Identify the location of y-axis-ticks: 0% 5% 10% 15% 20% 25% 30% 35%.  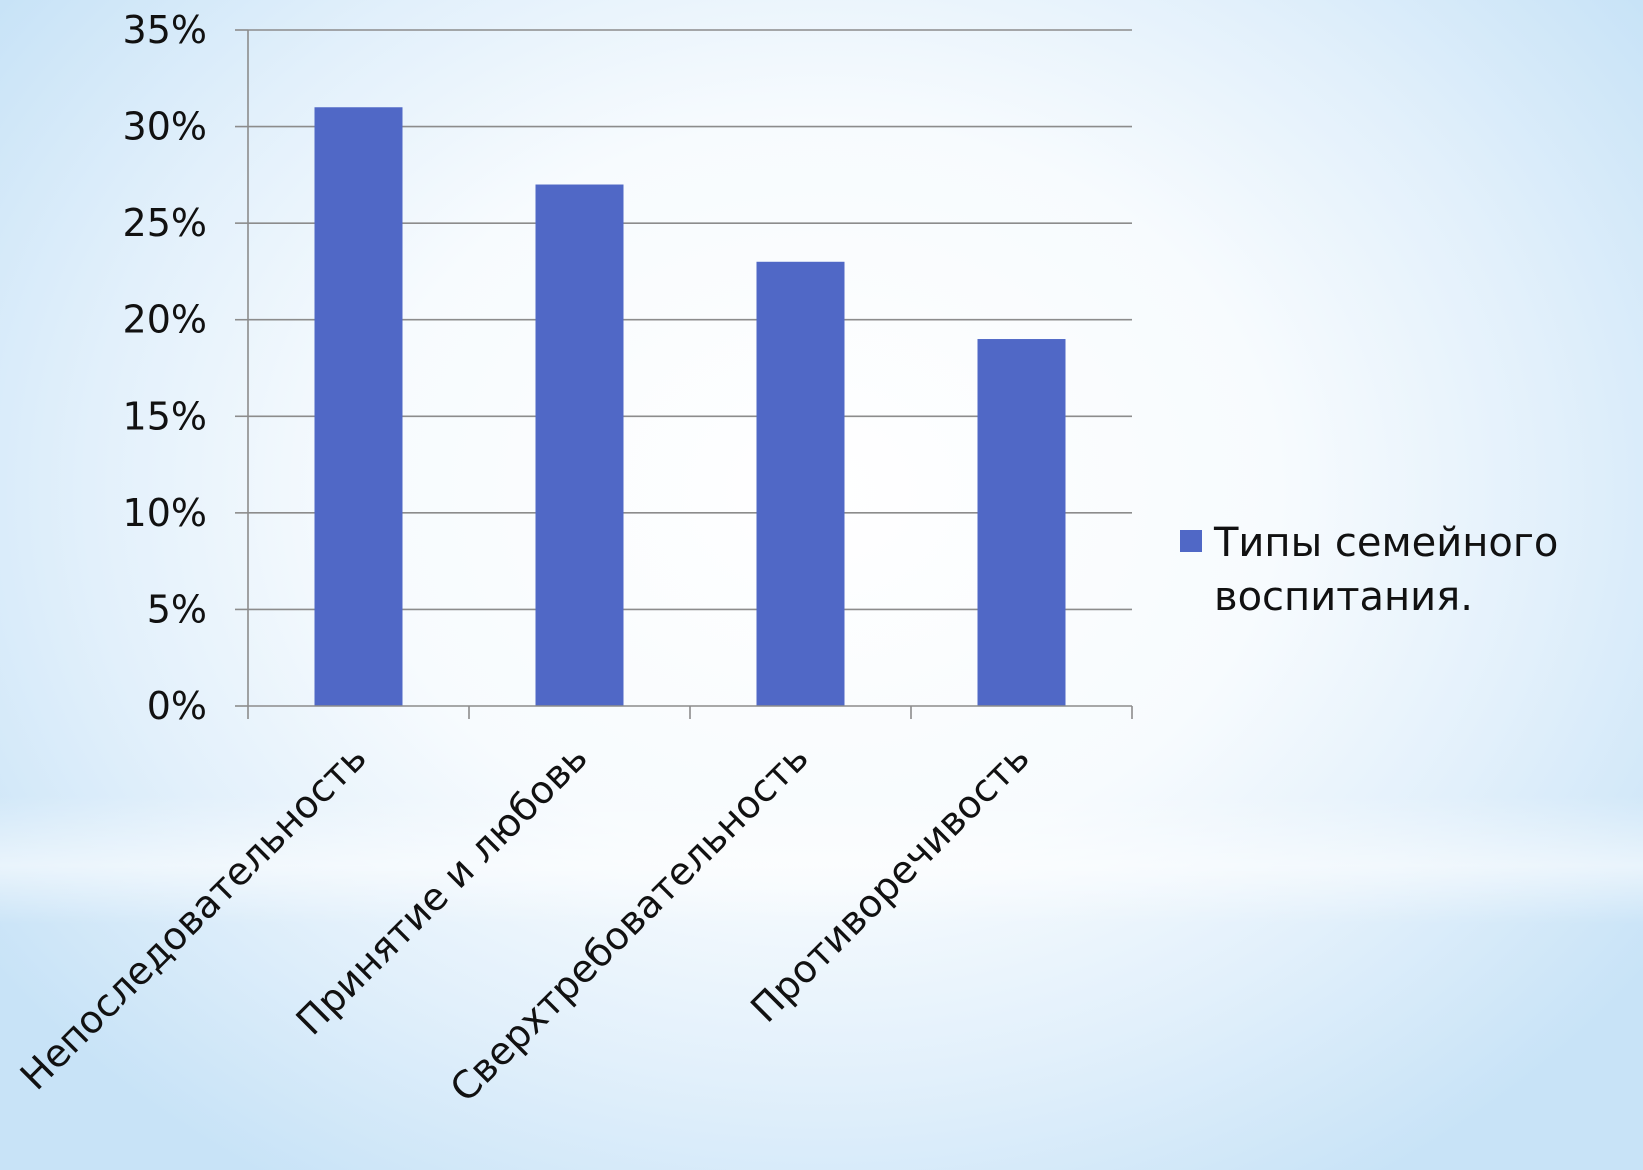
(185, 368).